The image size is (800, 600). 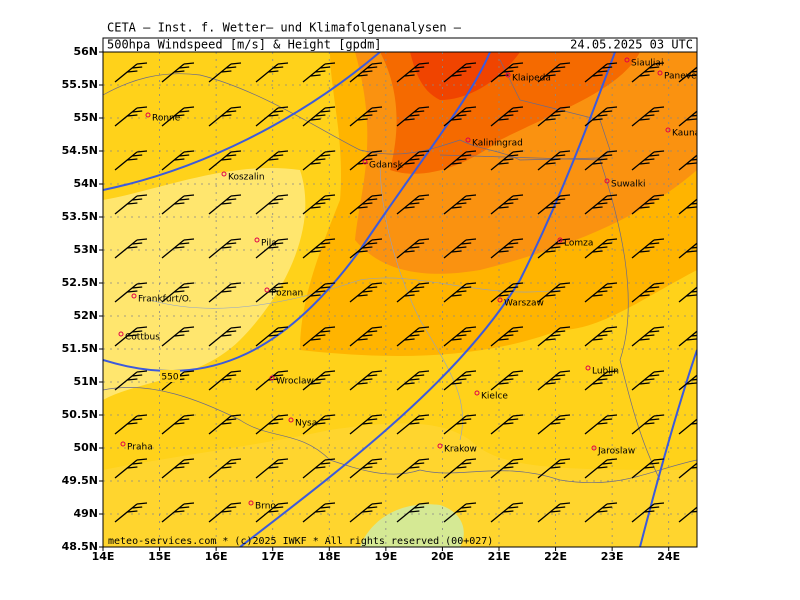 I want to click on city-label: Gdansk, so click(x=386, y=166).